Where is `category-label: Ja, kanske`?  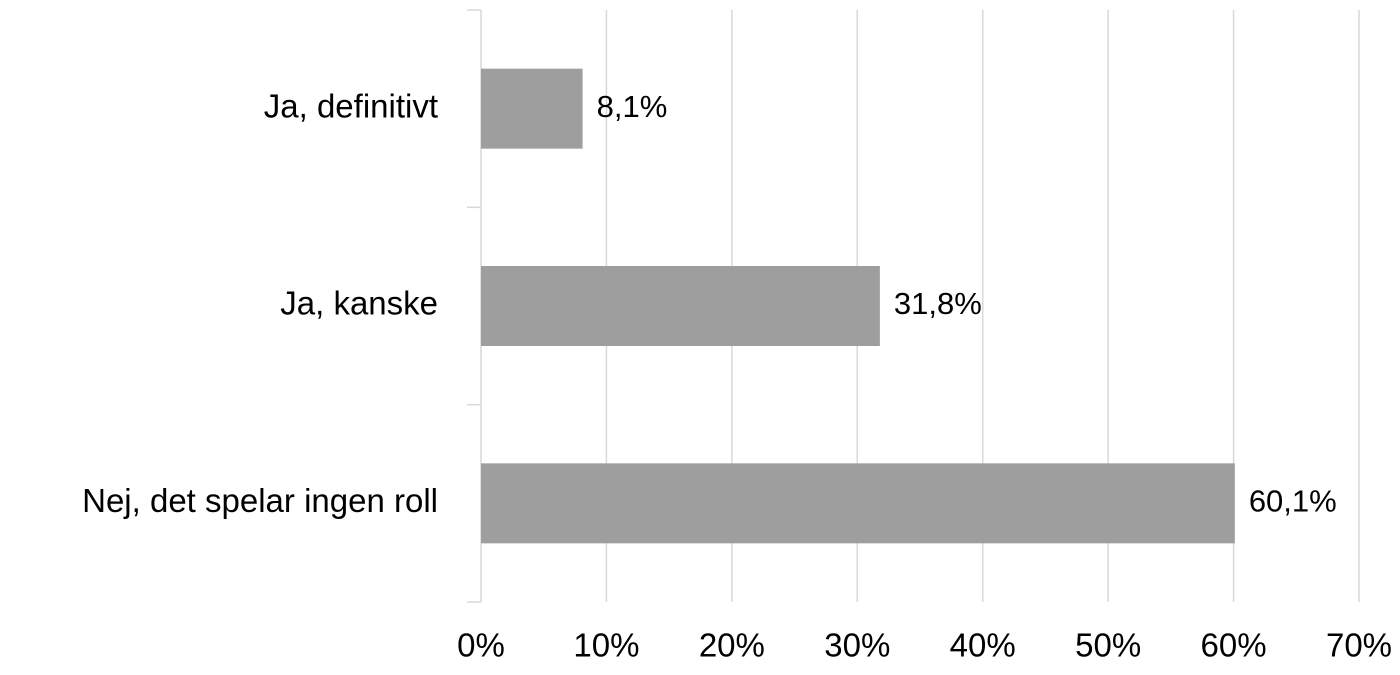
category-label: Ja, kanske is located at coordinates (359, 303).